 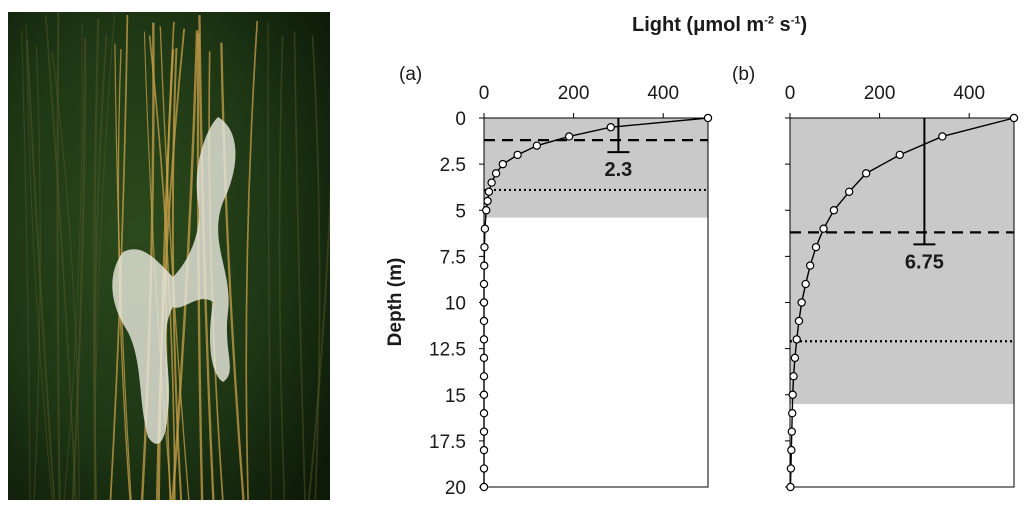 I want to click on y-tick-label: 20, so click(x=455, y=488).